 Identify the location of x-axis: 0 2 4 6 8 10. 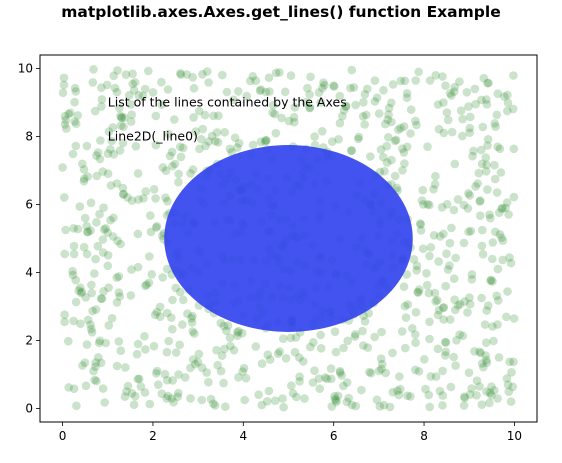
(290, 432).